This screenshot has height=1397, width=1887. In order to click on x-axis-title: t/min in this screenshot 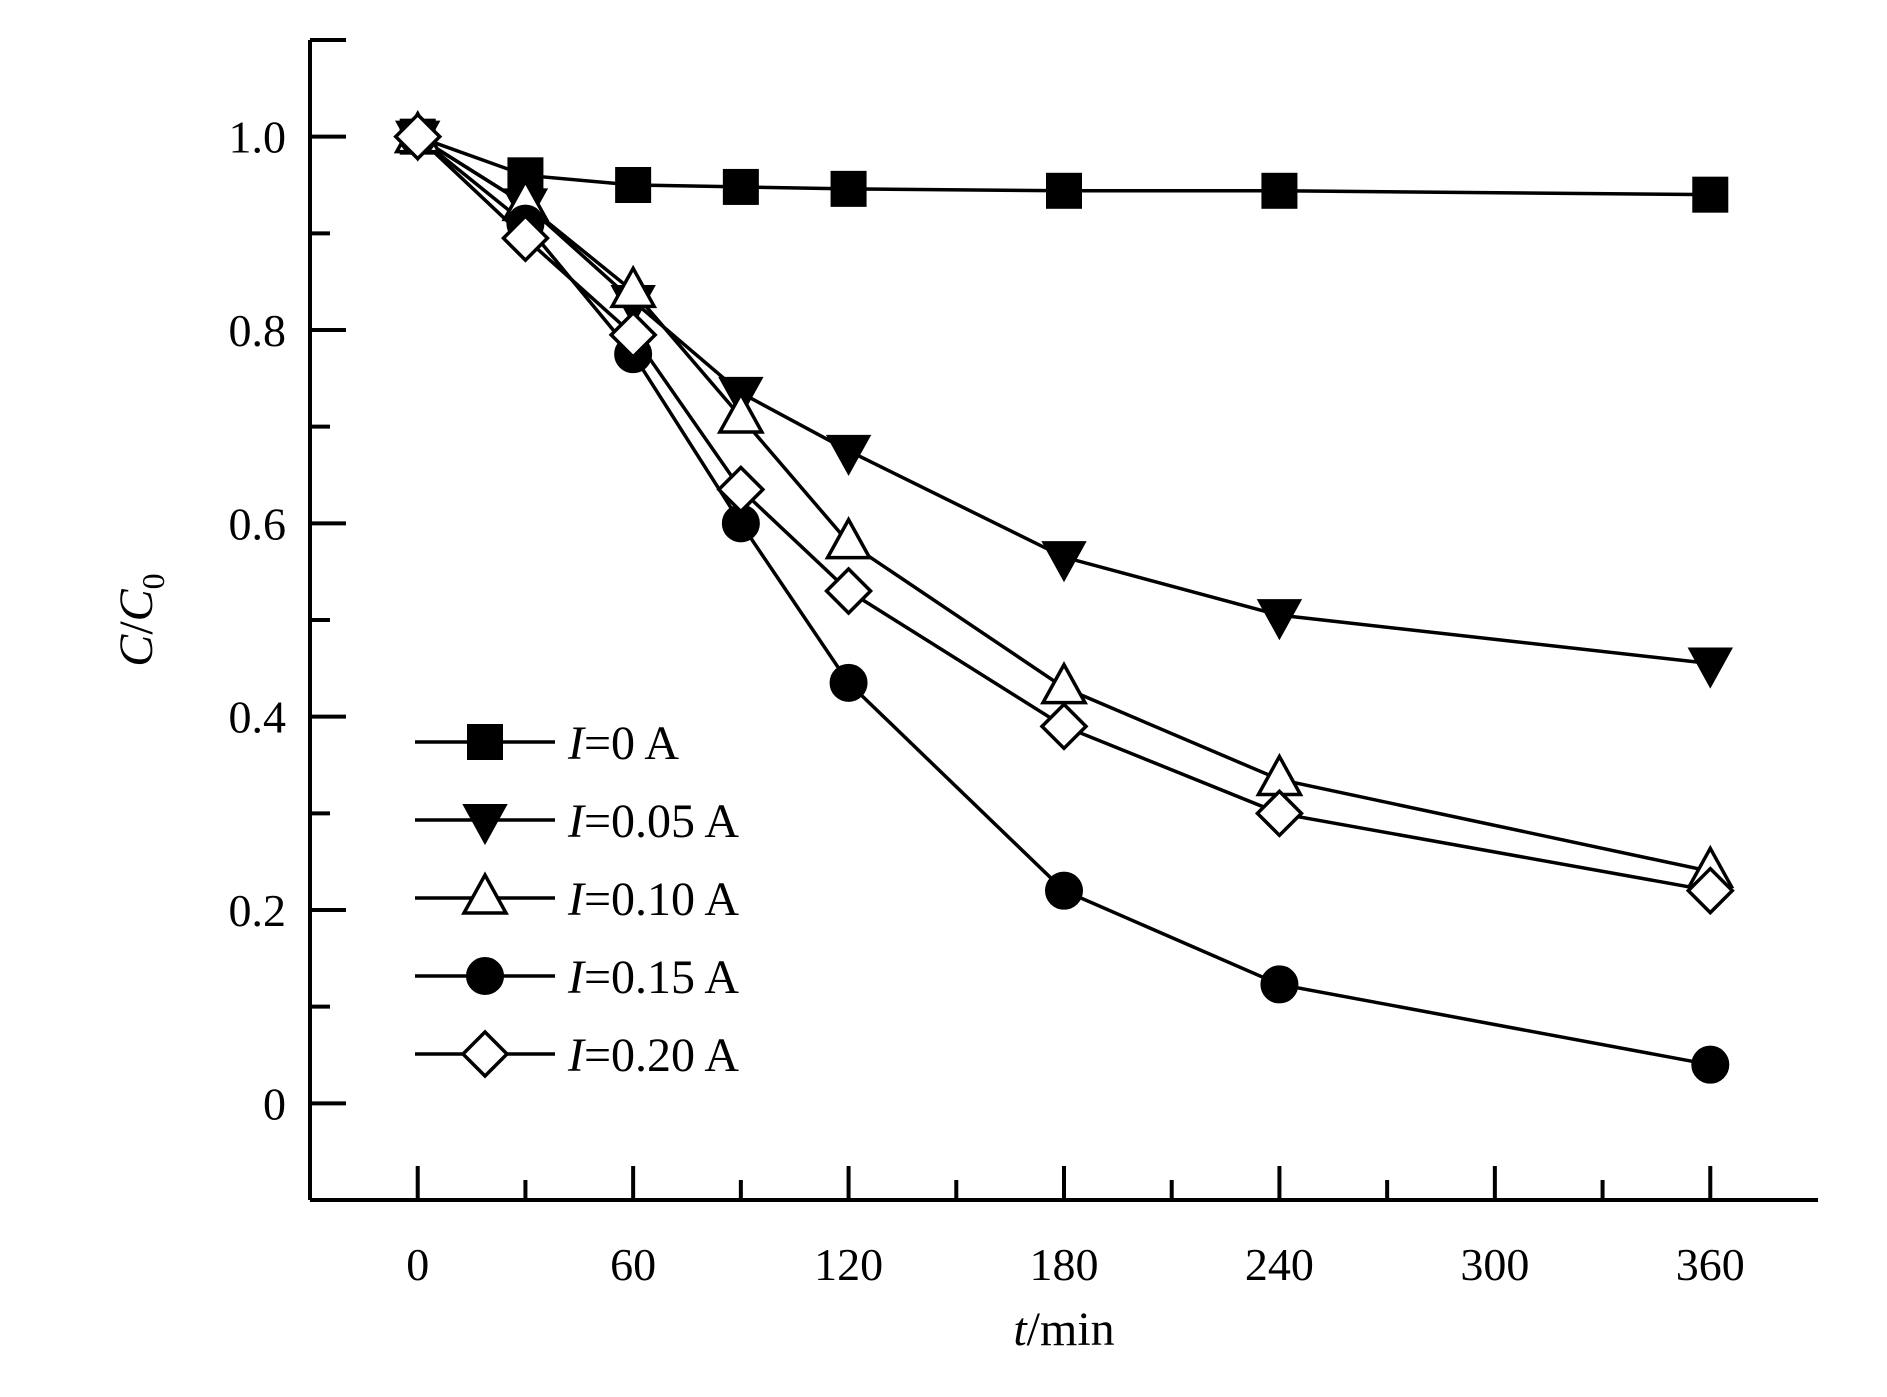, I will do `click(1063, 1329)`.